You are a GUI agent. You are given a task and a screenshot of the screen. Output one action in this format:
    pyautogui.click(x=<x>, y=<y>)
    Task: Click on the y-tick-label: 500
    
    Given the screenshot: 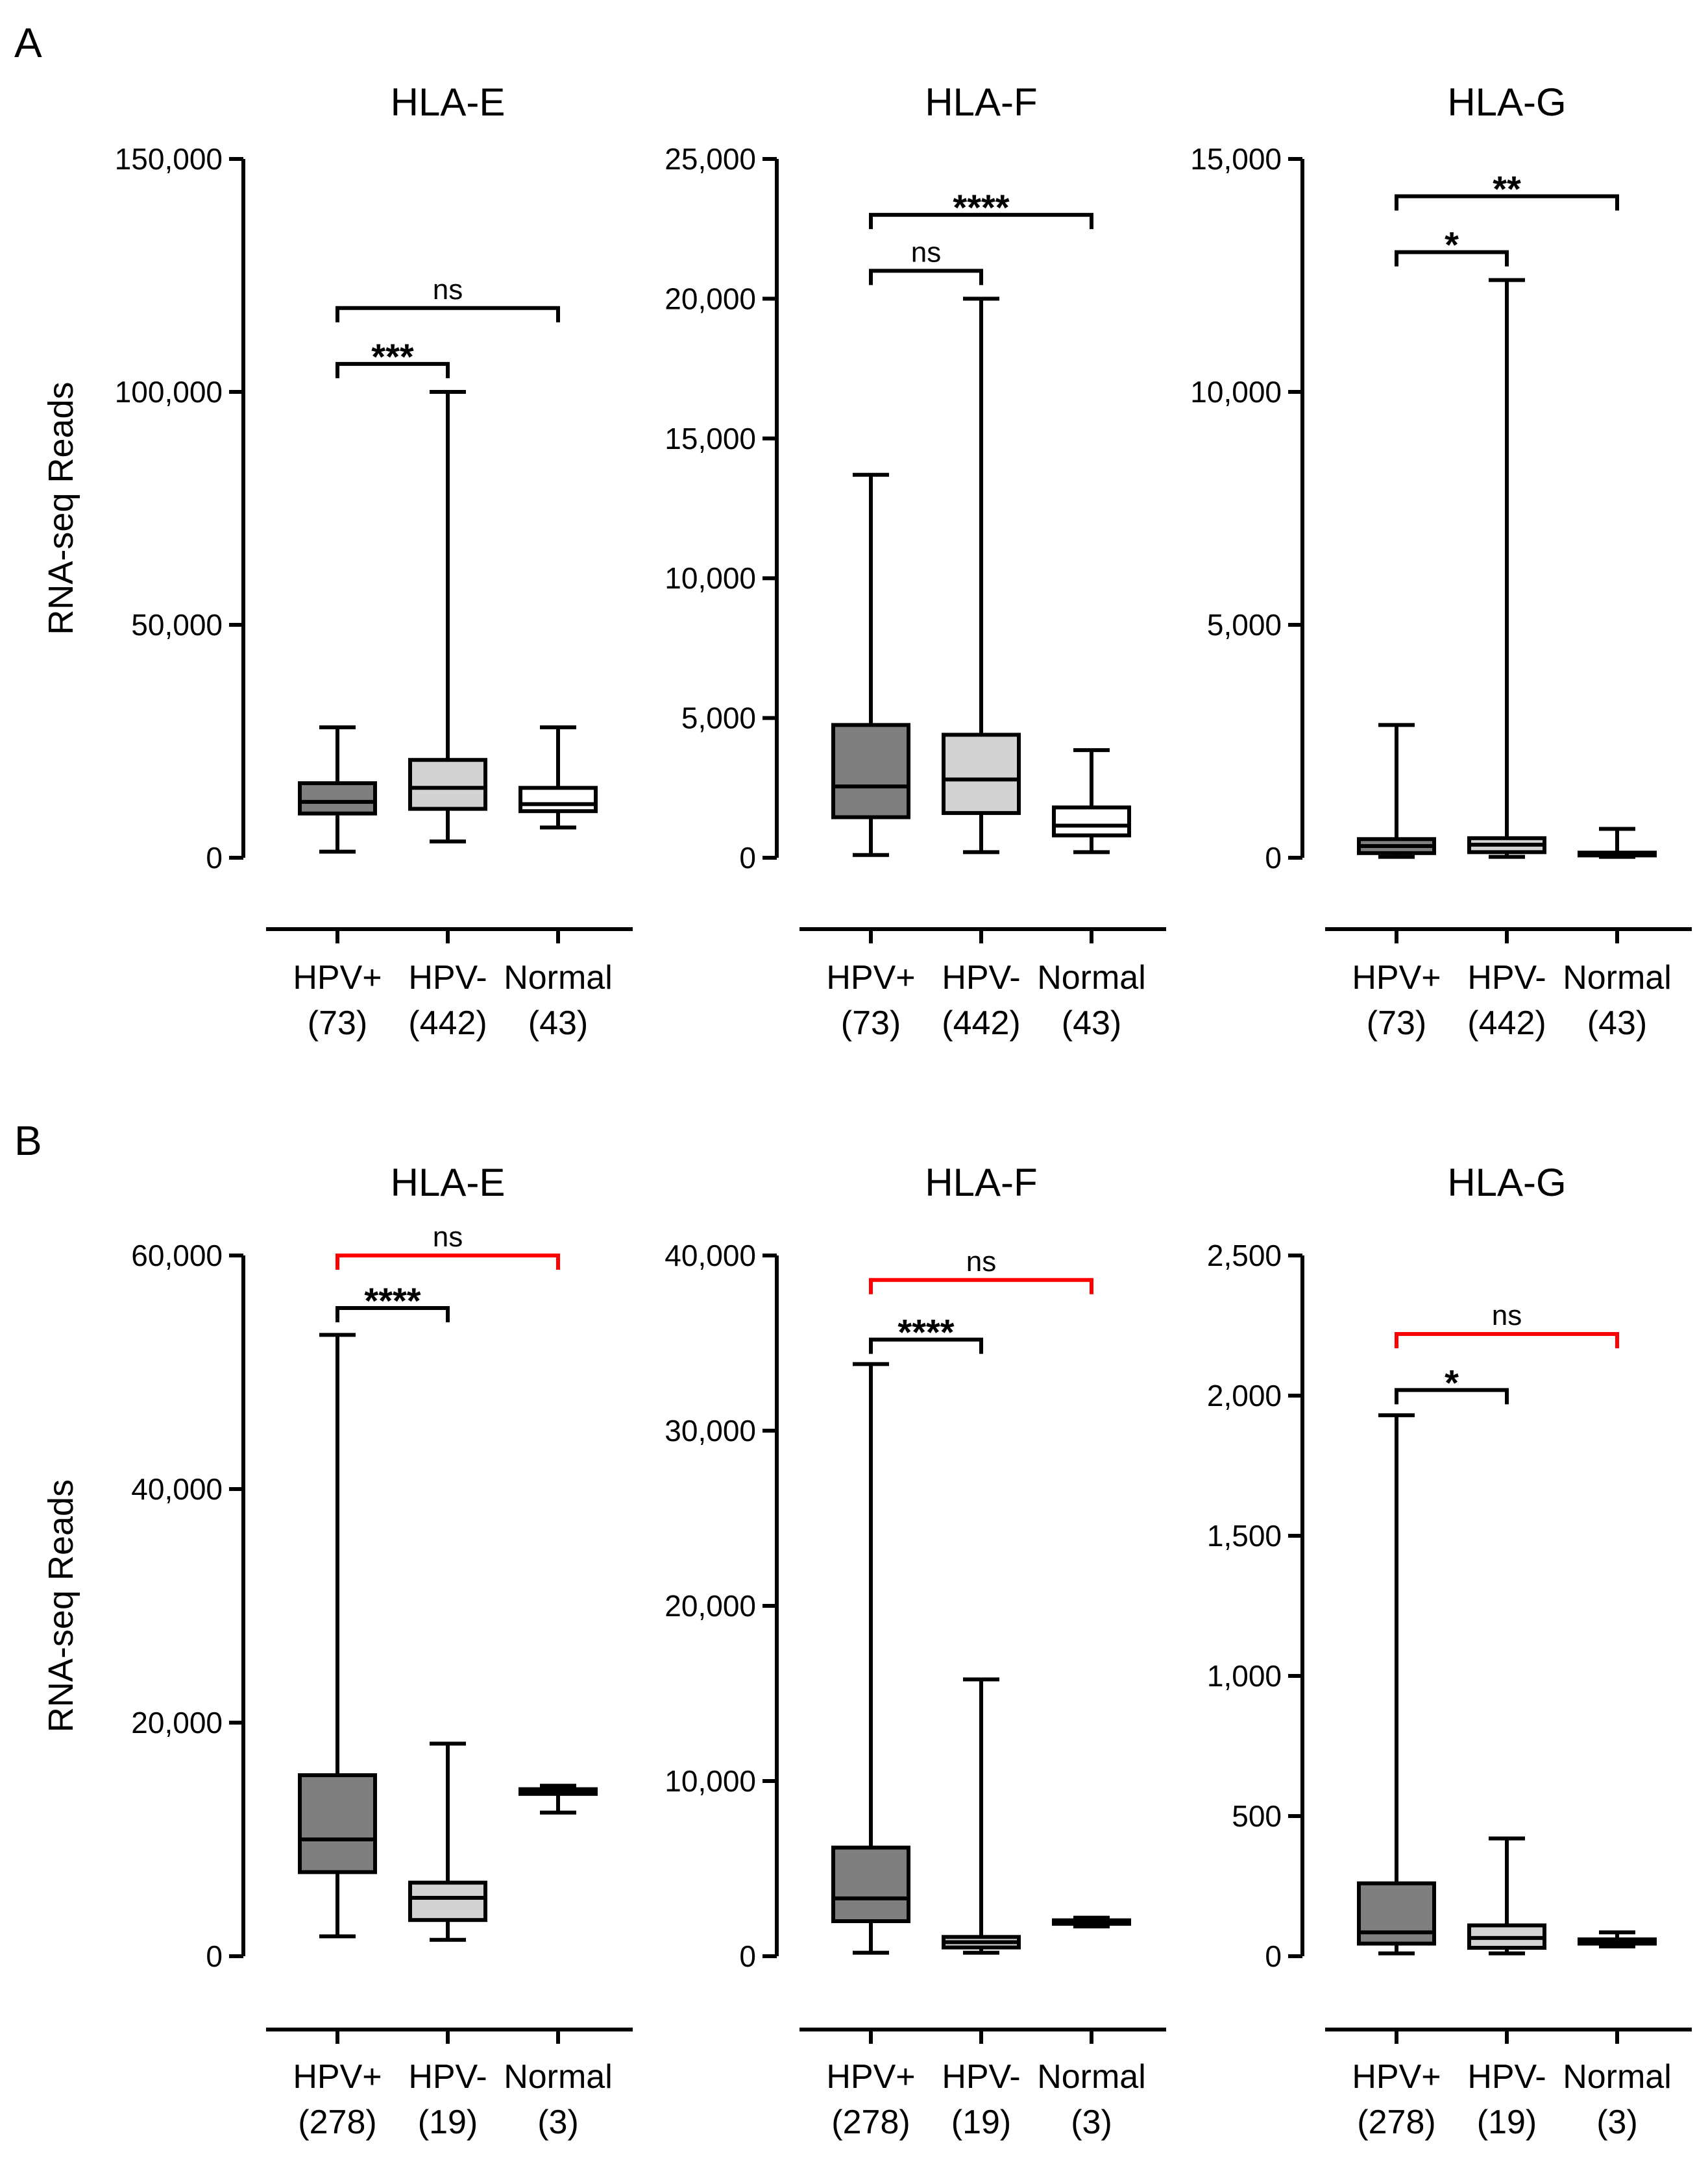 What is the action you would take?
    pyautogui.click(x=1257, y=1816)
    